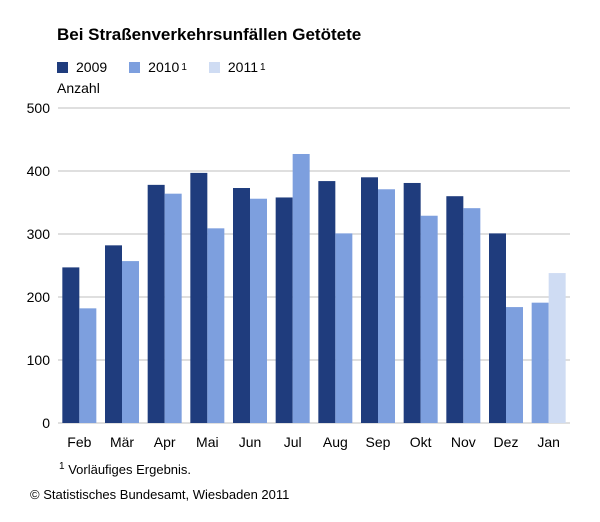 The width and height of the screenshot is (600, 522). Describe the element at coordinates (412, 302) in the screenshot. I see `bar-2009-Okt` at that location.